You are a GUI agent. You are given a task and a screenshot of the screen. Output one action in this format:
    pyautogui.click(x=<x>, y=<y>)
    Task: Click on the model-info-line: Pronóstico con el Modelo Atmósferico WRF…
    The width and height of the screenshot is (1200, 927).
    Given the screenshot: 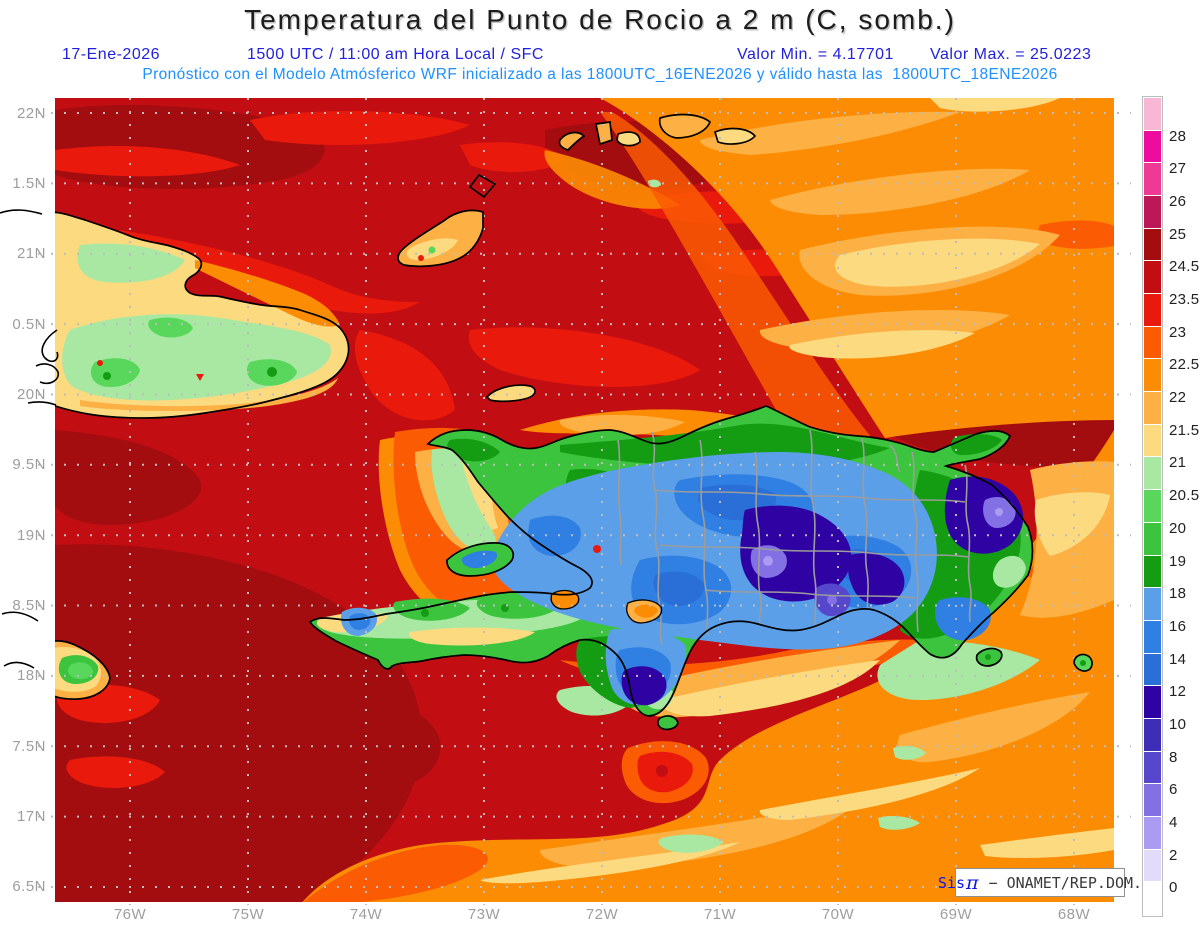 What is the action you would take?
    pyautogui.click(x=600, y=74)
    